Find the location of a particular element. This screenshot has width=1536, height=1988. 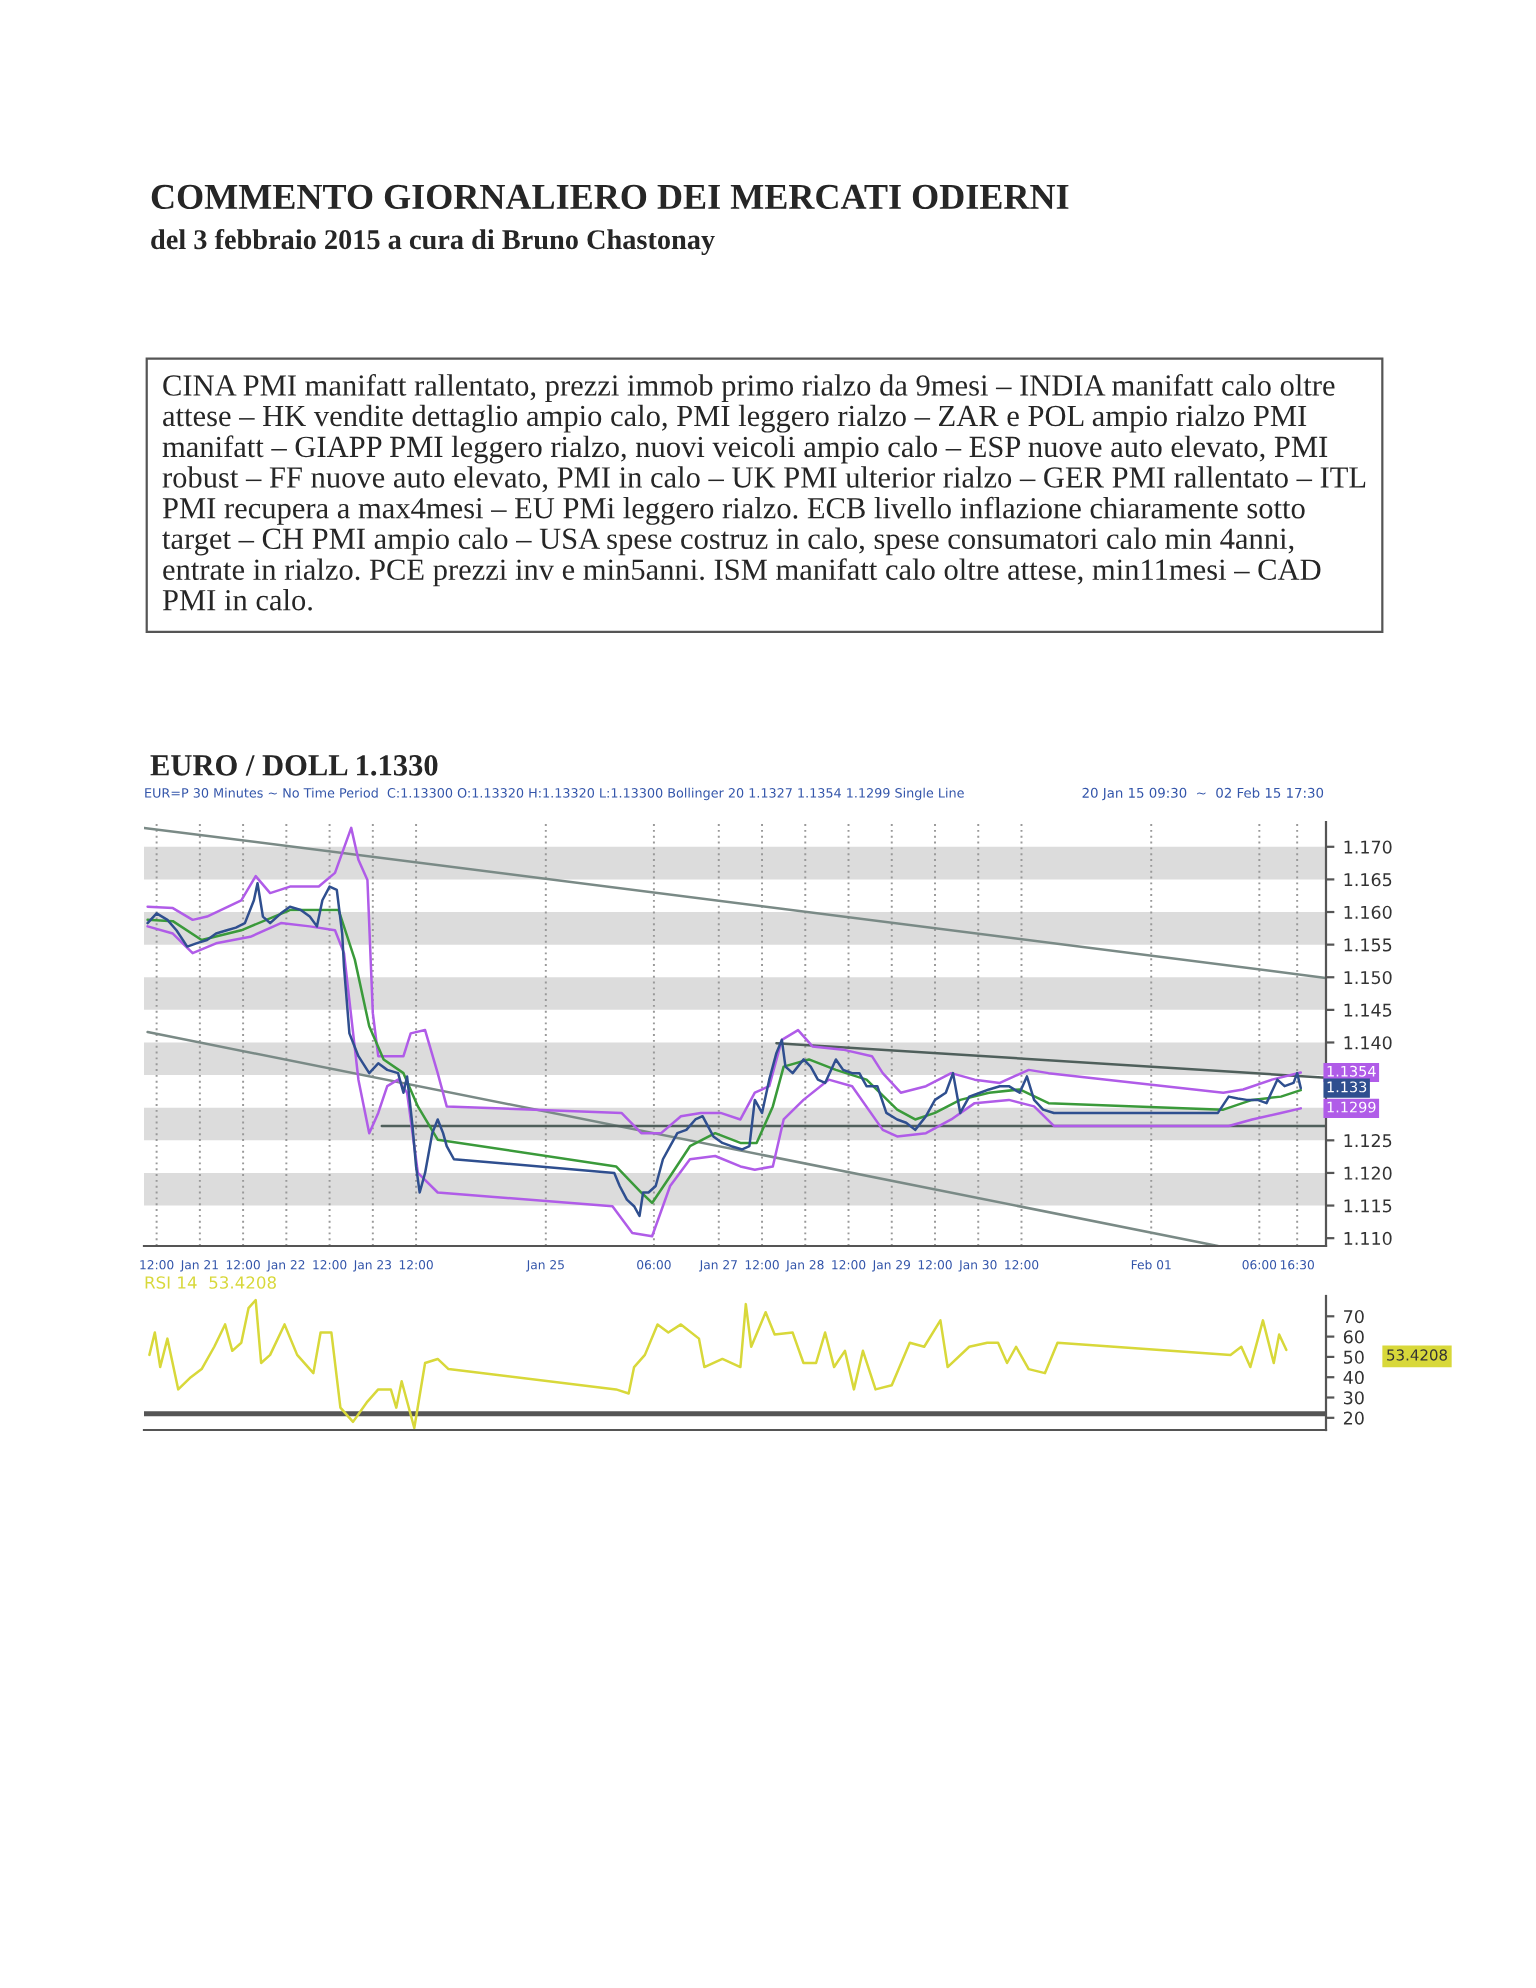

y-tick-label: 1.170 is located at coordinates (1368, 847).